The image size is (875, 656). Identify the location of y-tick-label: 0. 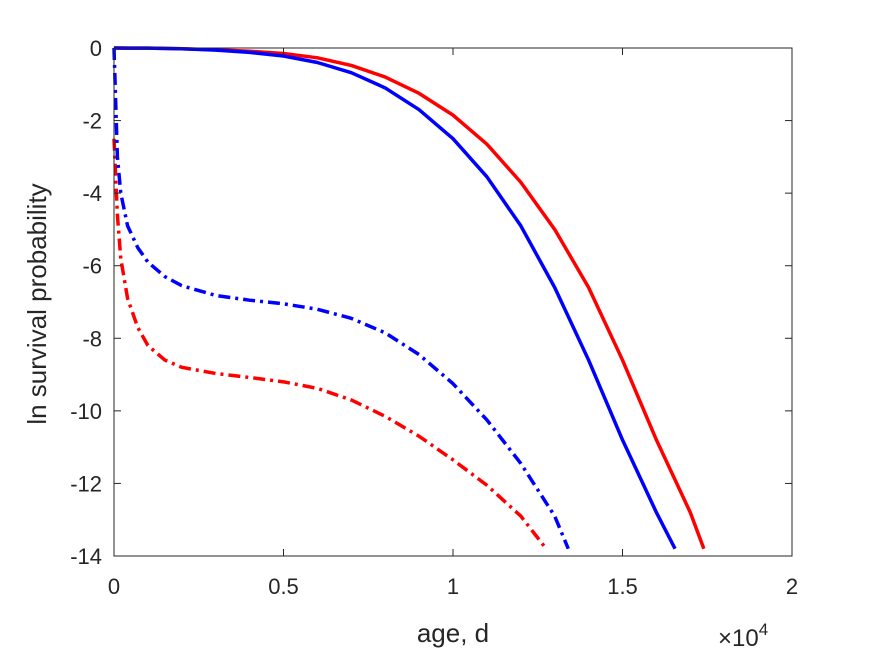
(96, 48).